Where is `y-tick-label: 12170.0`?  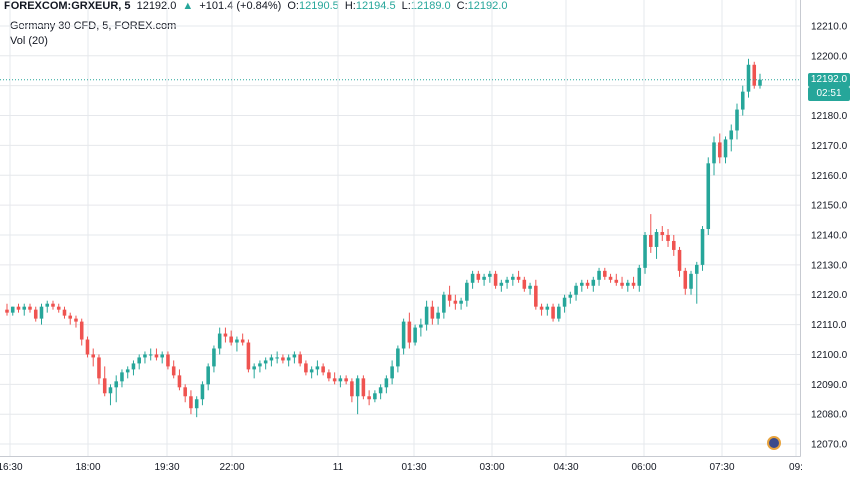
y-tick-label: 12170.0 is located at coordinates (829, 146).